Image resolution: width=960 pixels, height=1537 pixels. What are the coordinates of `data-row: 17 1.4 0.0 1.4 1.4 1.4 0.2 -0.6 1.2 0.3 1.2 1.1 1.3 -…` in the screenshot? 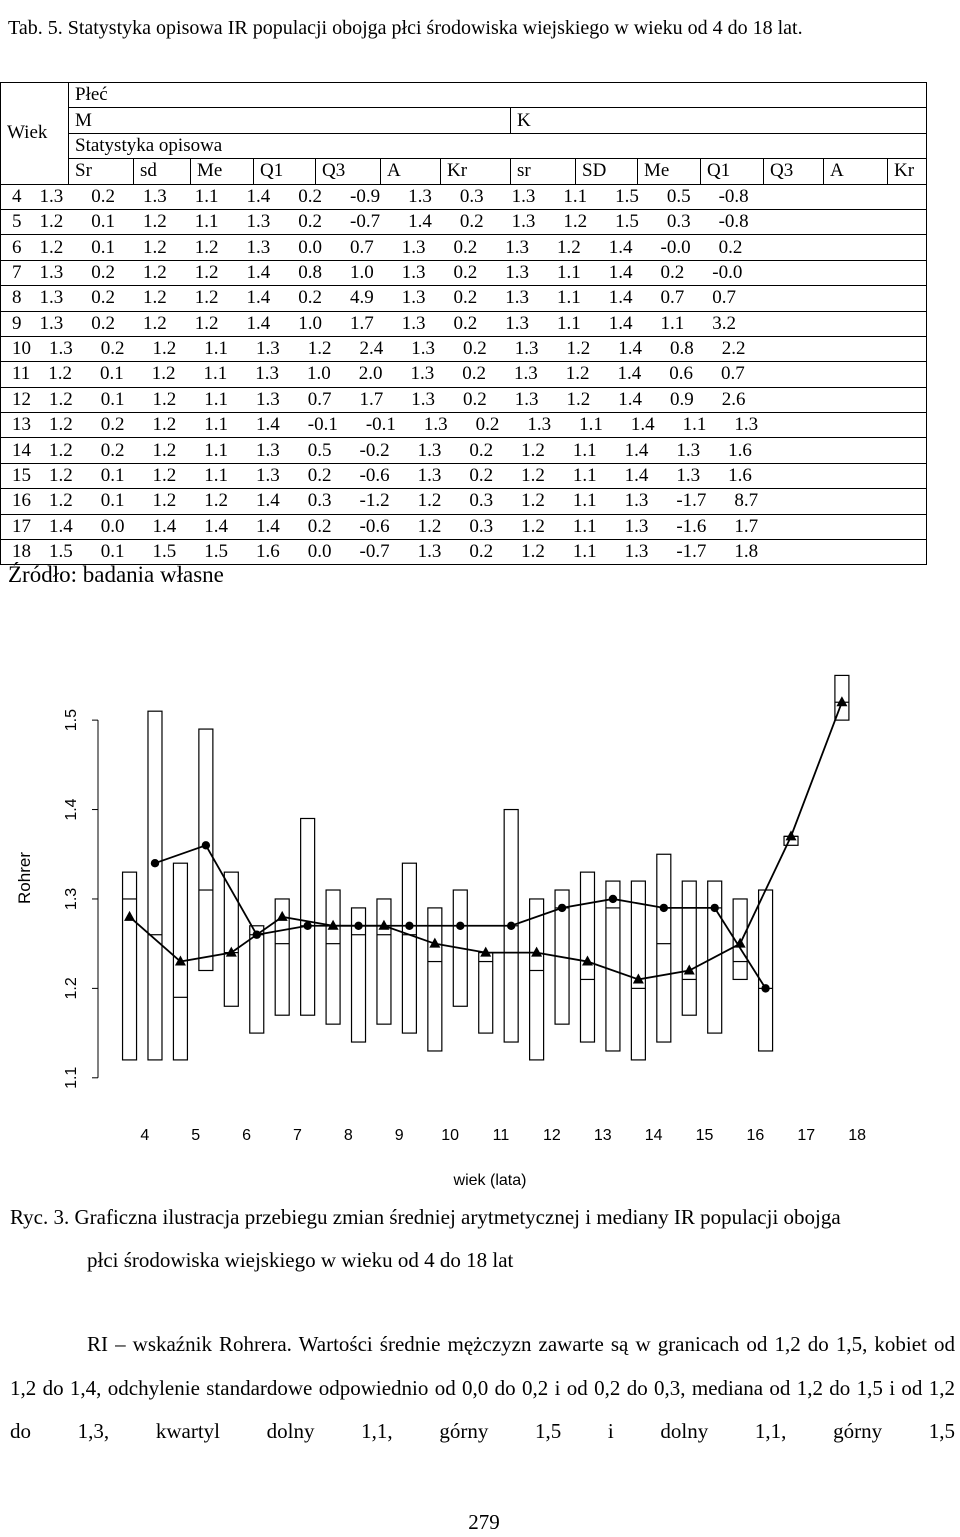 It's located at (464, 527).